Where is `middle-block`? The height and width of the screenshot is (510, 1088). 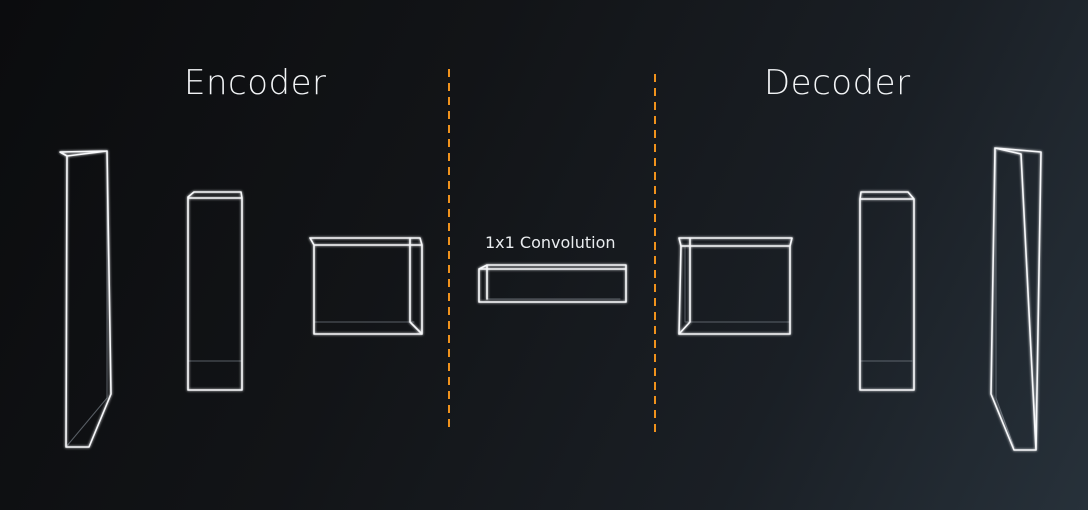 middle-block is located at coordinates (552, 283).